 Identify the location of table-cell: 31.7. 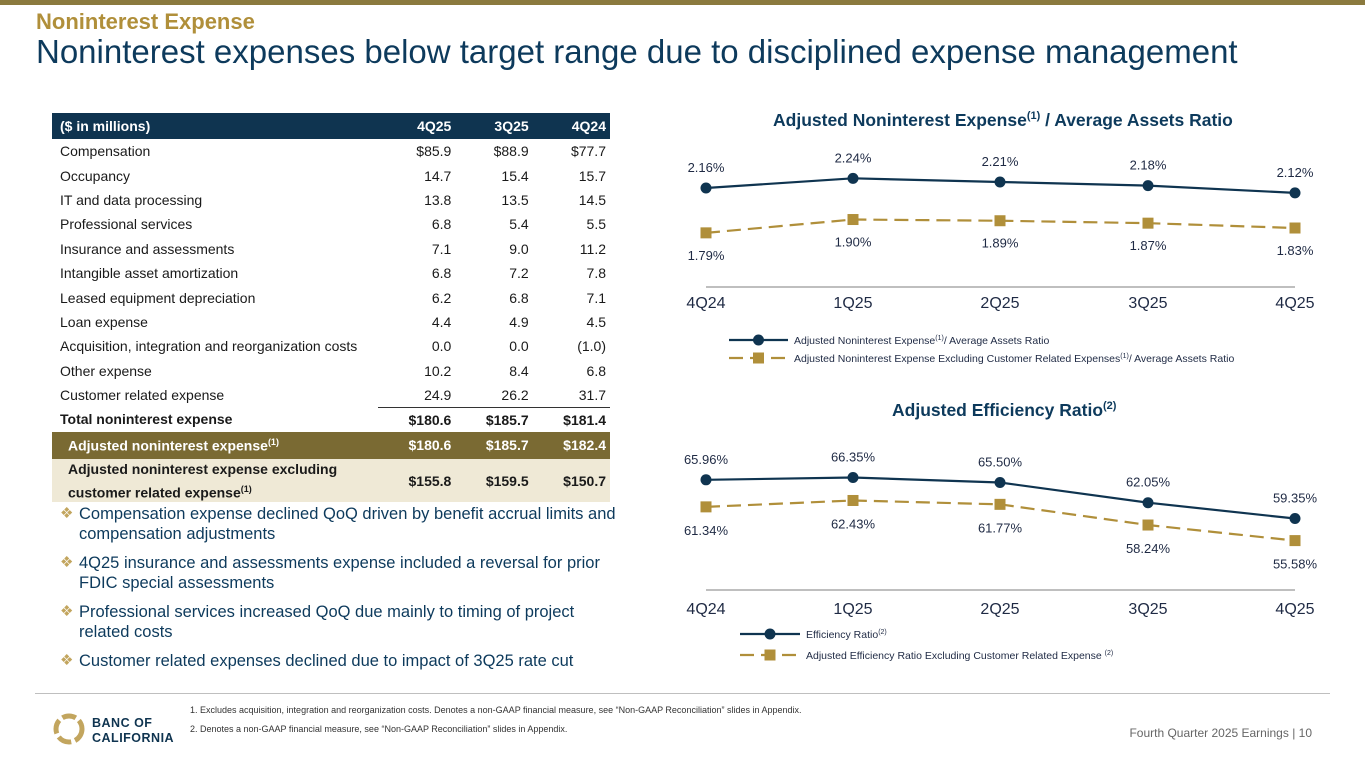
(592, 394).